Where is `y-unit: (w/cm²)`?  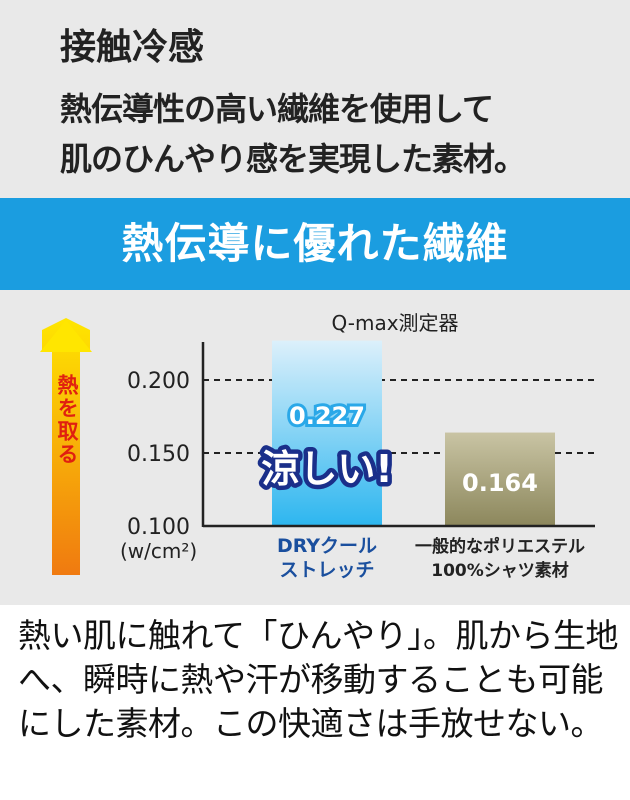
y-unit: (w/cm²) is located at coordinates (158, 551).